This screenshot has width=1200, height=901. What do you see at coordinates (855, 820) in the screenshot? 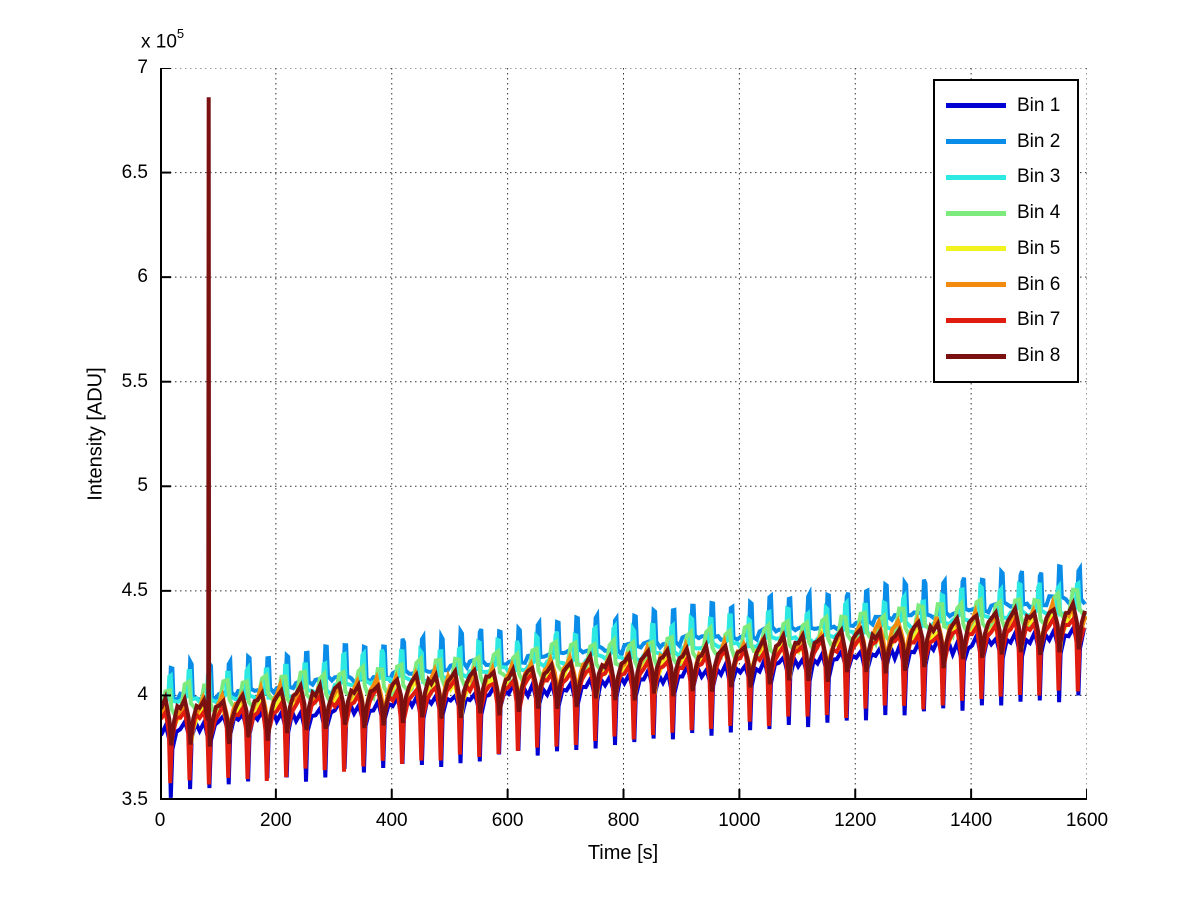
I see `x-tick-label: 1200` at bounding box center [855, 820].